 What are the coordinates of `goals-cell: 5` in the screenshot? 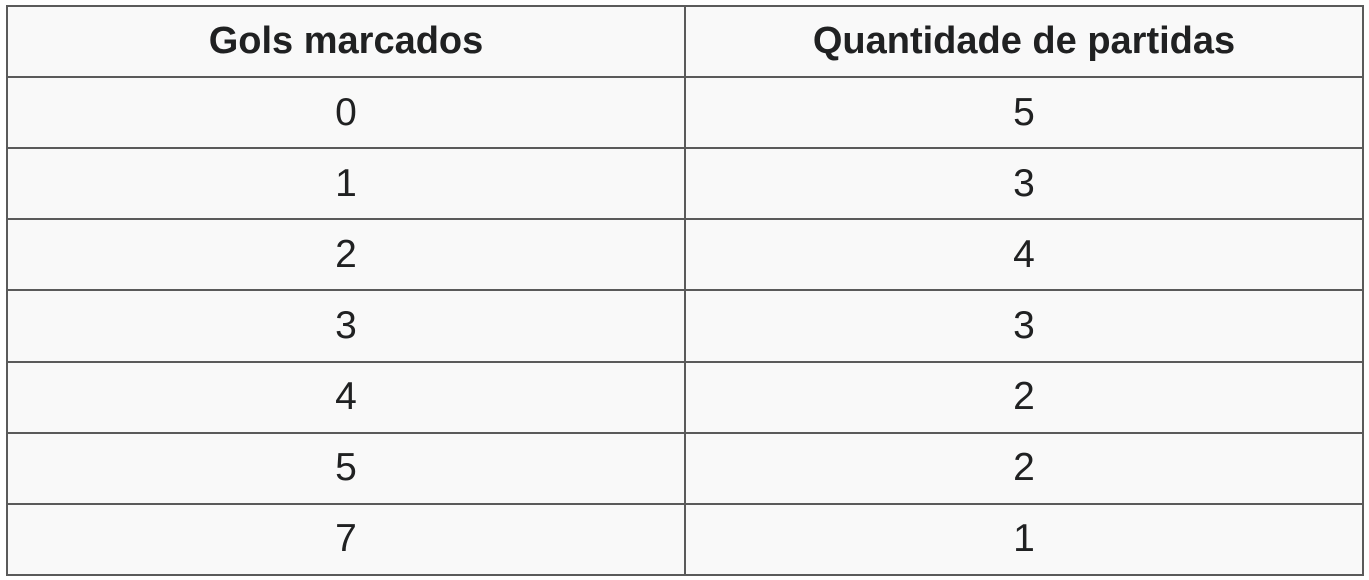 It's located at (346, 468).